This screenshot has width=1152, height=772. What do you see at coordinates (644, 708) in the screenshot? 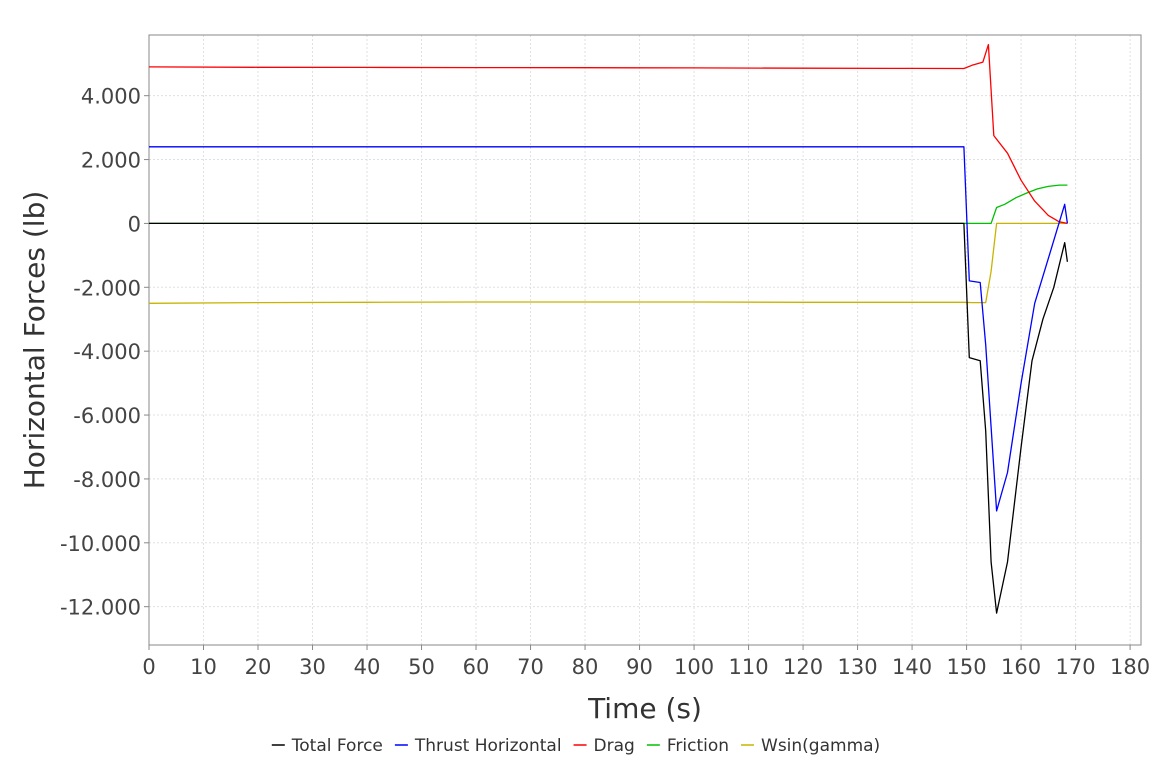
I see `x-axis-title: Time (s)` at bounding box center [644, 708].